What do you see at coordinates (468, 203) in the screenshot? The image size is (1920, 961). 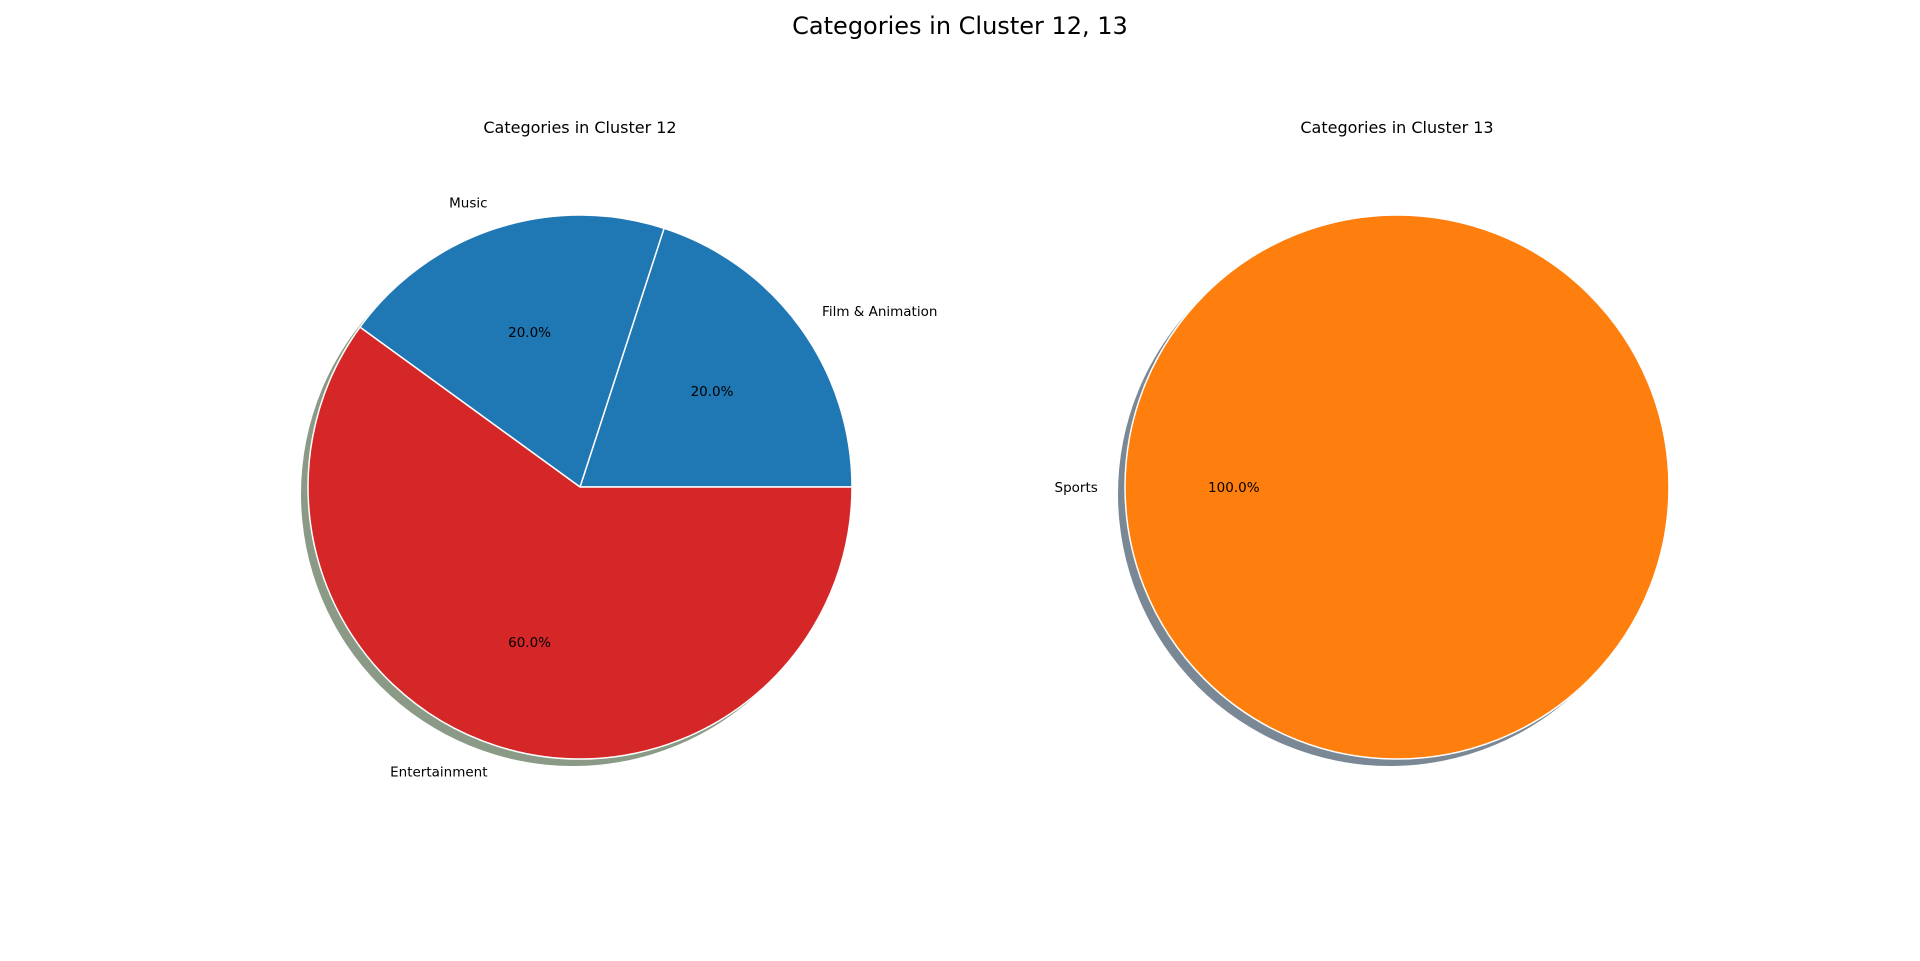 I see `slice-label: Music` at bounding box center [468, 203].